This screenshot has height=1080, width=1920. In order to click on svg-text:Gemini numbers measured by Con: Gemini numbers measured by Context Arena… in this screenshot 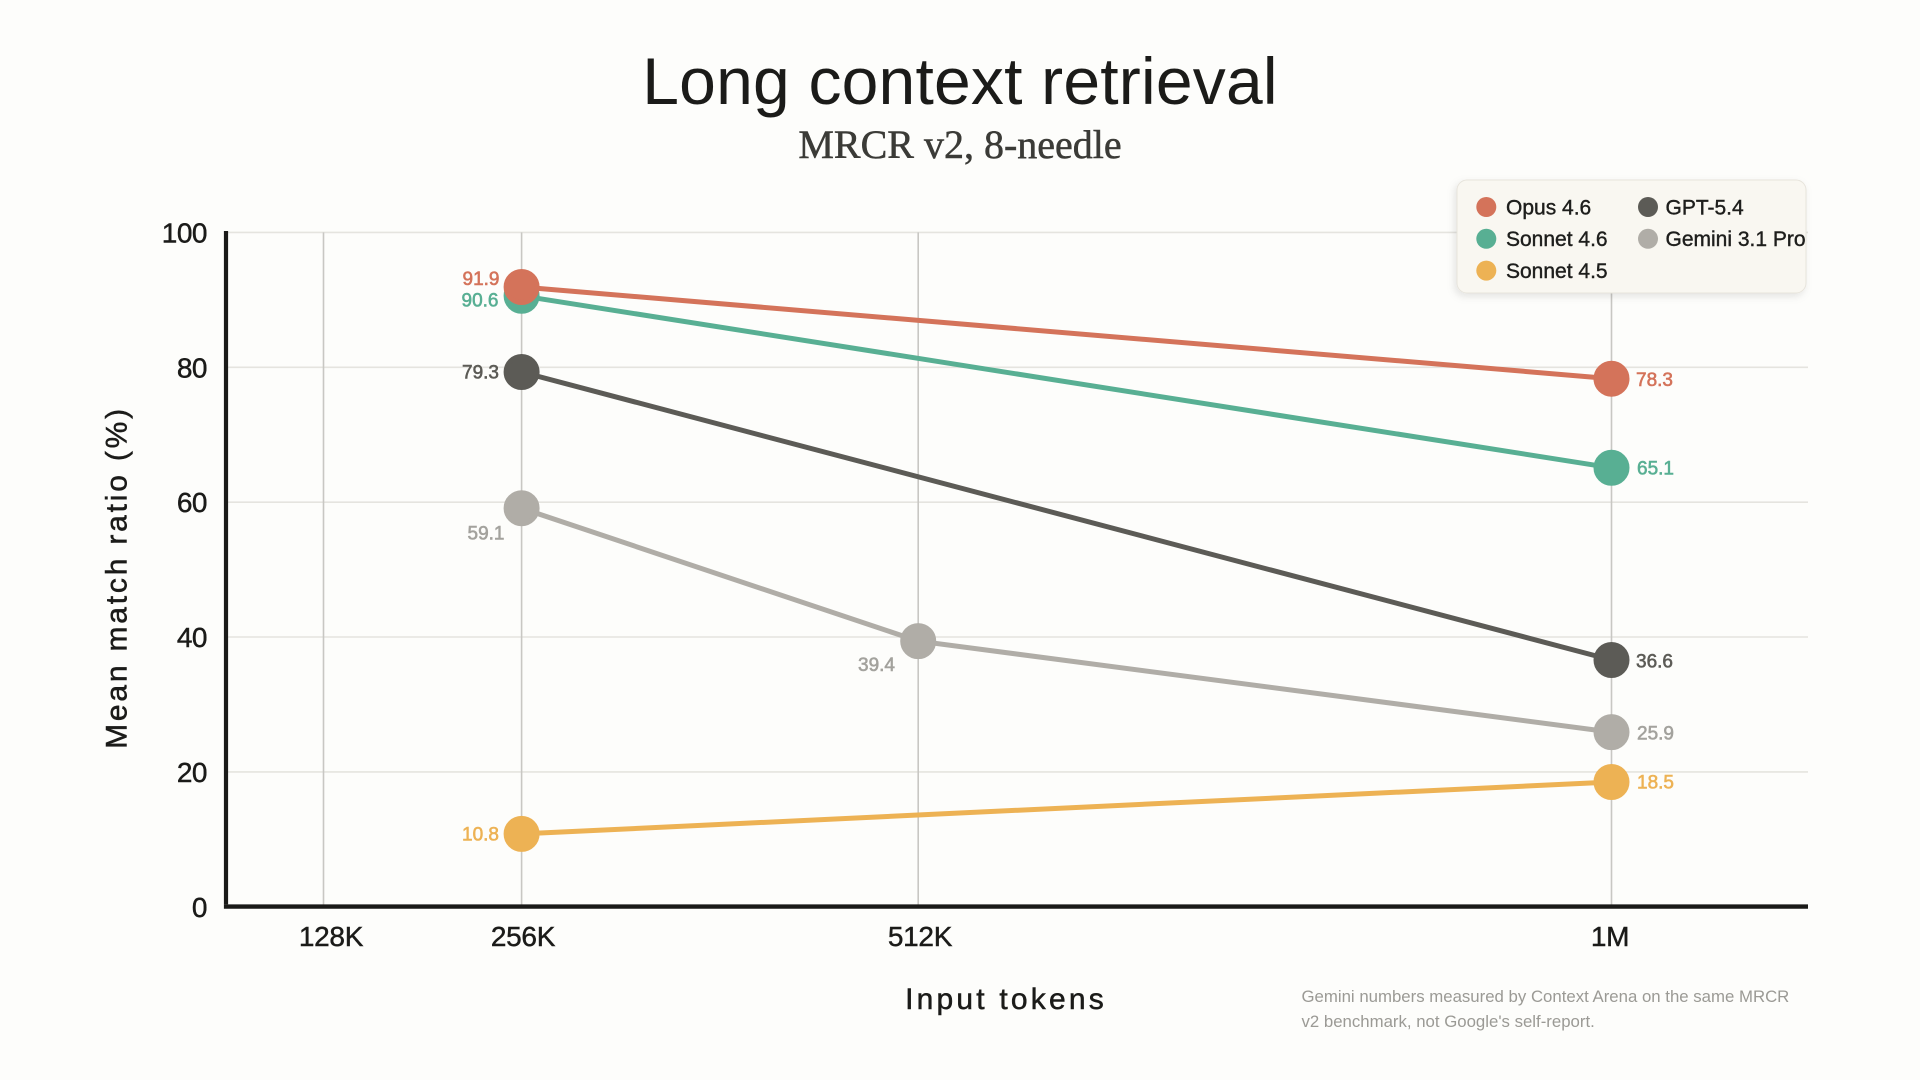, I will do `click(1546, 996)`.